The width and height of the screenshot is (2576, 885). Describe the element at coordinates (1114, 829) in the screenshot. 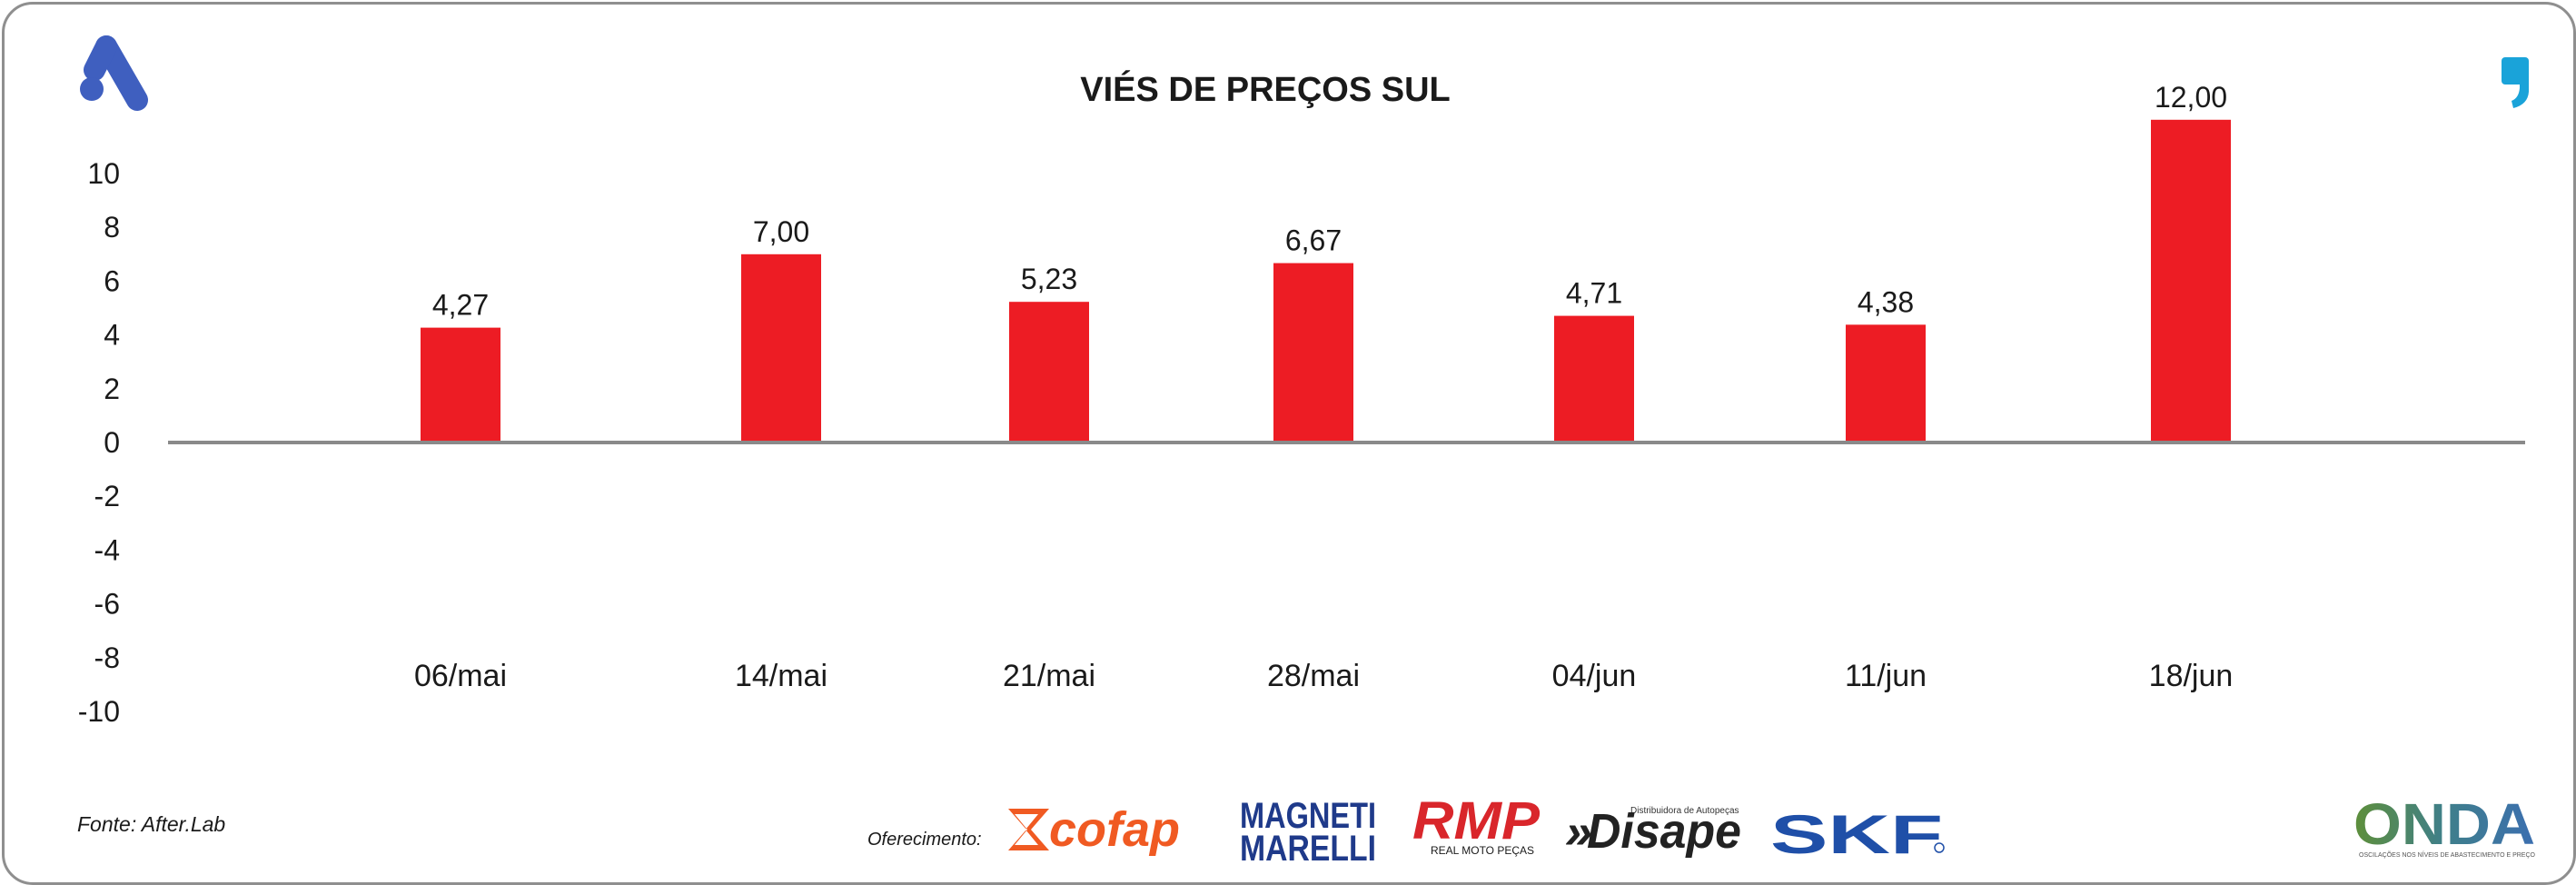

I see `svg-text: cofap` at that location.